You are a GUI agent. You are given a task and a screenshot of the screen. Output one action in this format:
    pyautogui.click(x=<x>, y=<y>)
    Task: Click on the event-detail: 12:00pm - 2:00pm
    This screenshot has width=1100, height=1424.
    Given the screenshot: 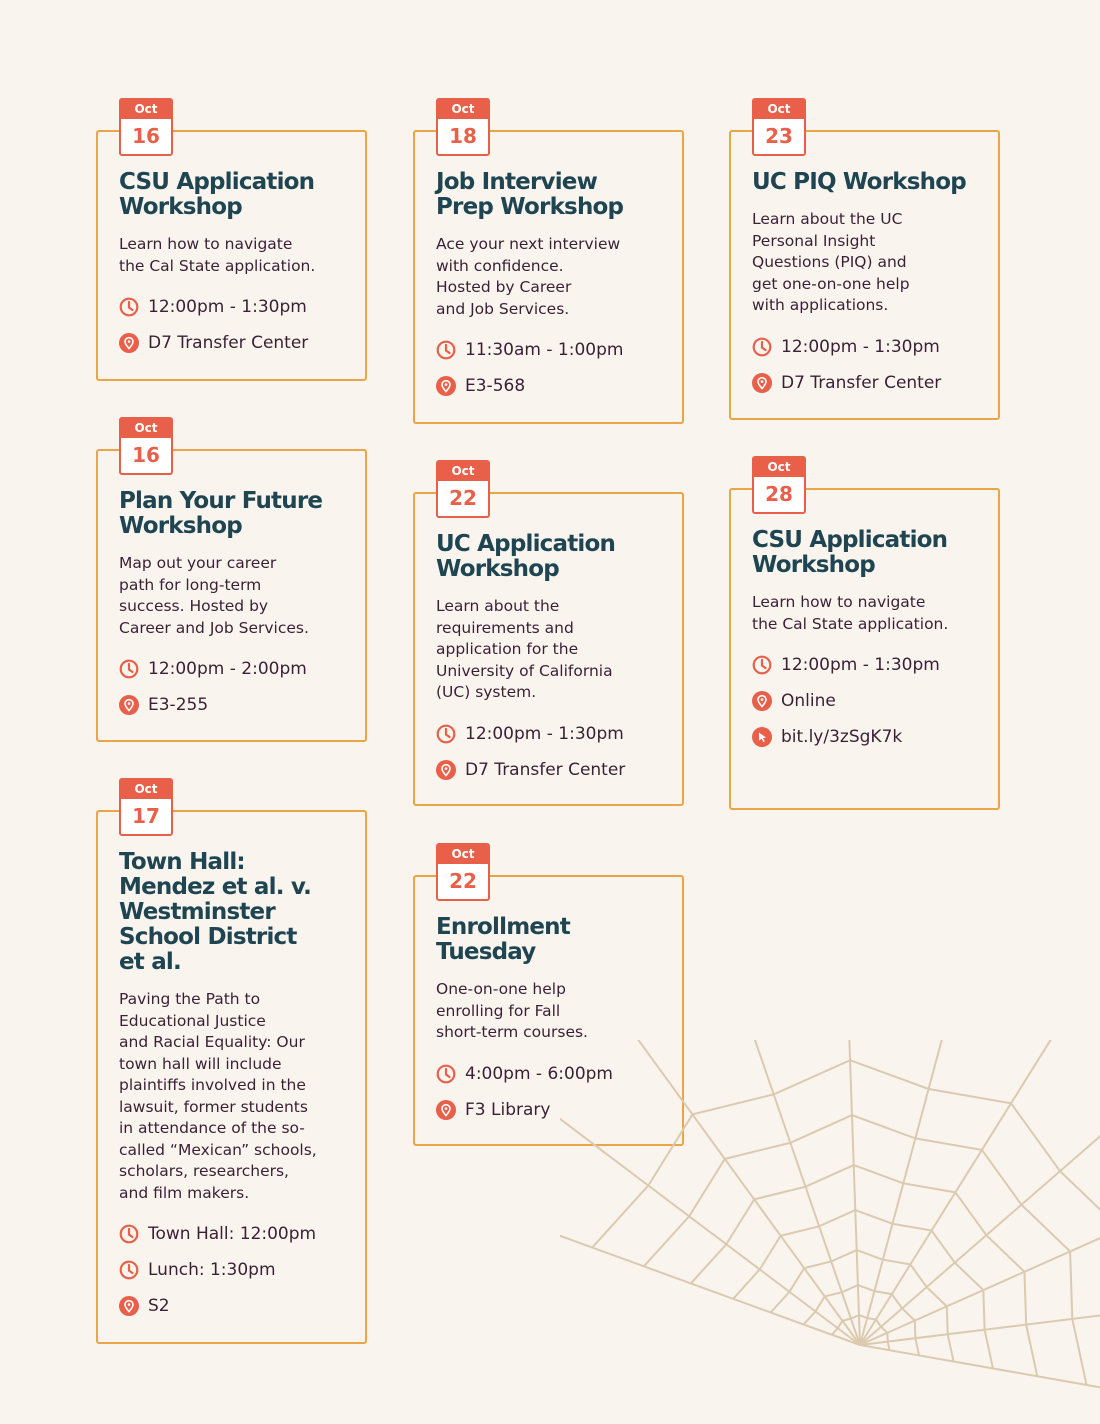 What is the action you would take?
    pyautogui.click(x=235, y=669)
    